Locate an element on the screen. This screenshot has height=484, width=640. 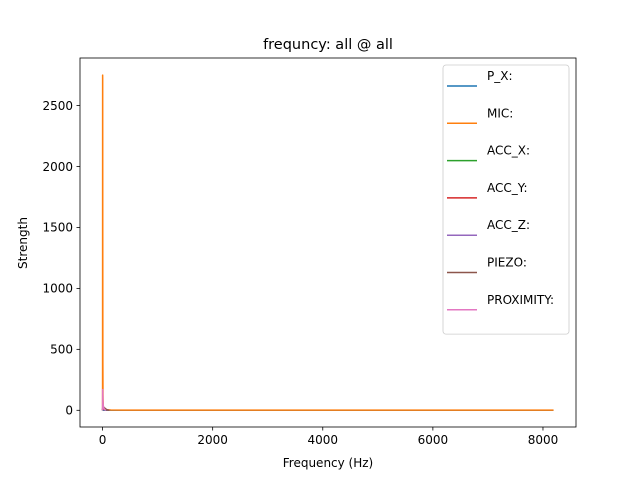
x-axis: 0 2000 4000 6000 8000 is located at coordinates (328, 437).